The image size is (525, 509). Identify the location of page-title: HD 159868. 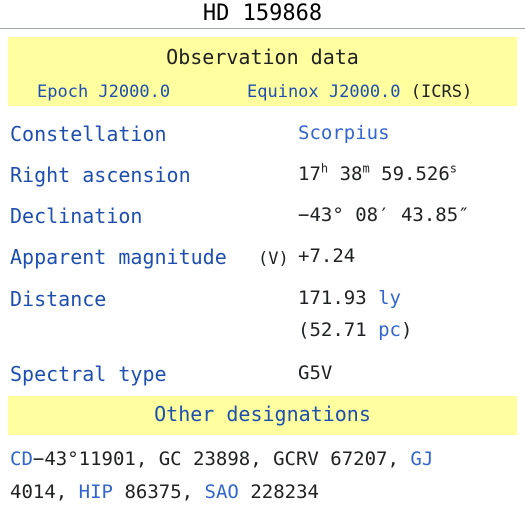
(262, 14).